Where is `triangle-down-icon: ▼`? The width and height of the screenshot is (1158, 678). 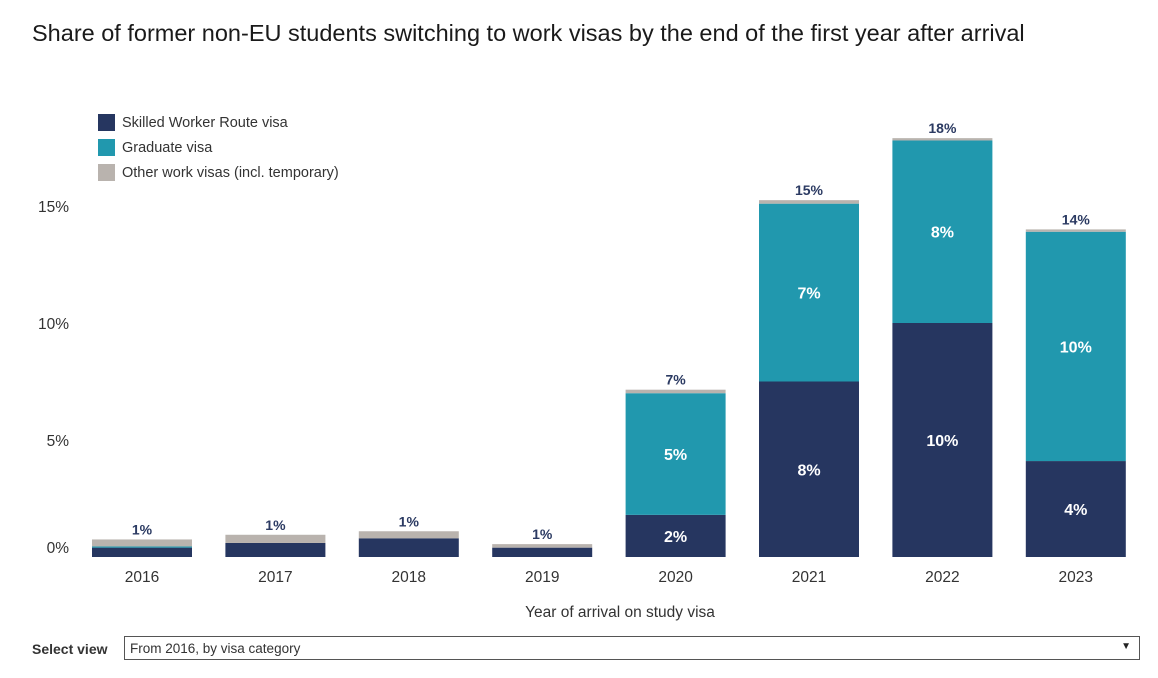
triangle-down-icon: ▼ is located at coordinates (1126, 646).